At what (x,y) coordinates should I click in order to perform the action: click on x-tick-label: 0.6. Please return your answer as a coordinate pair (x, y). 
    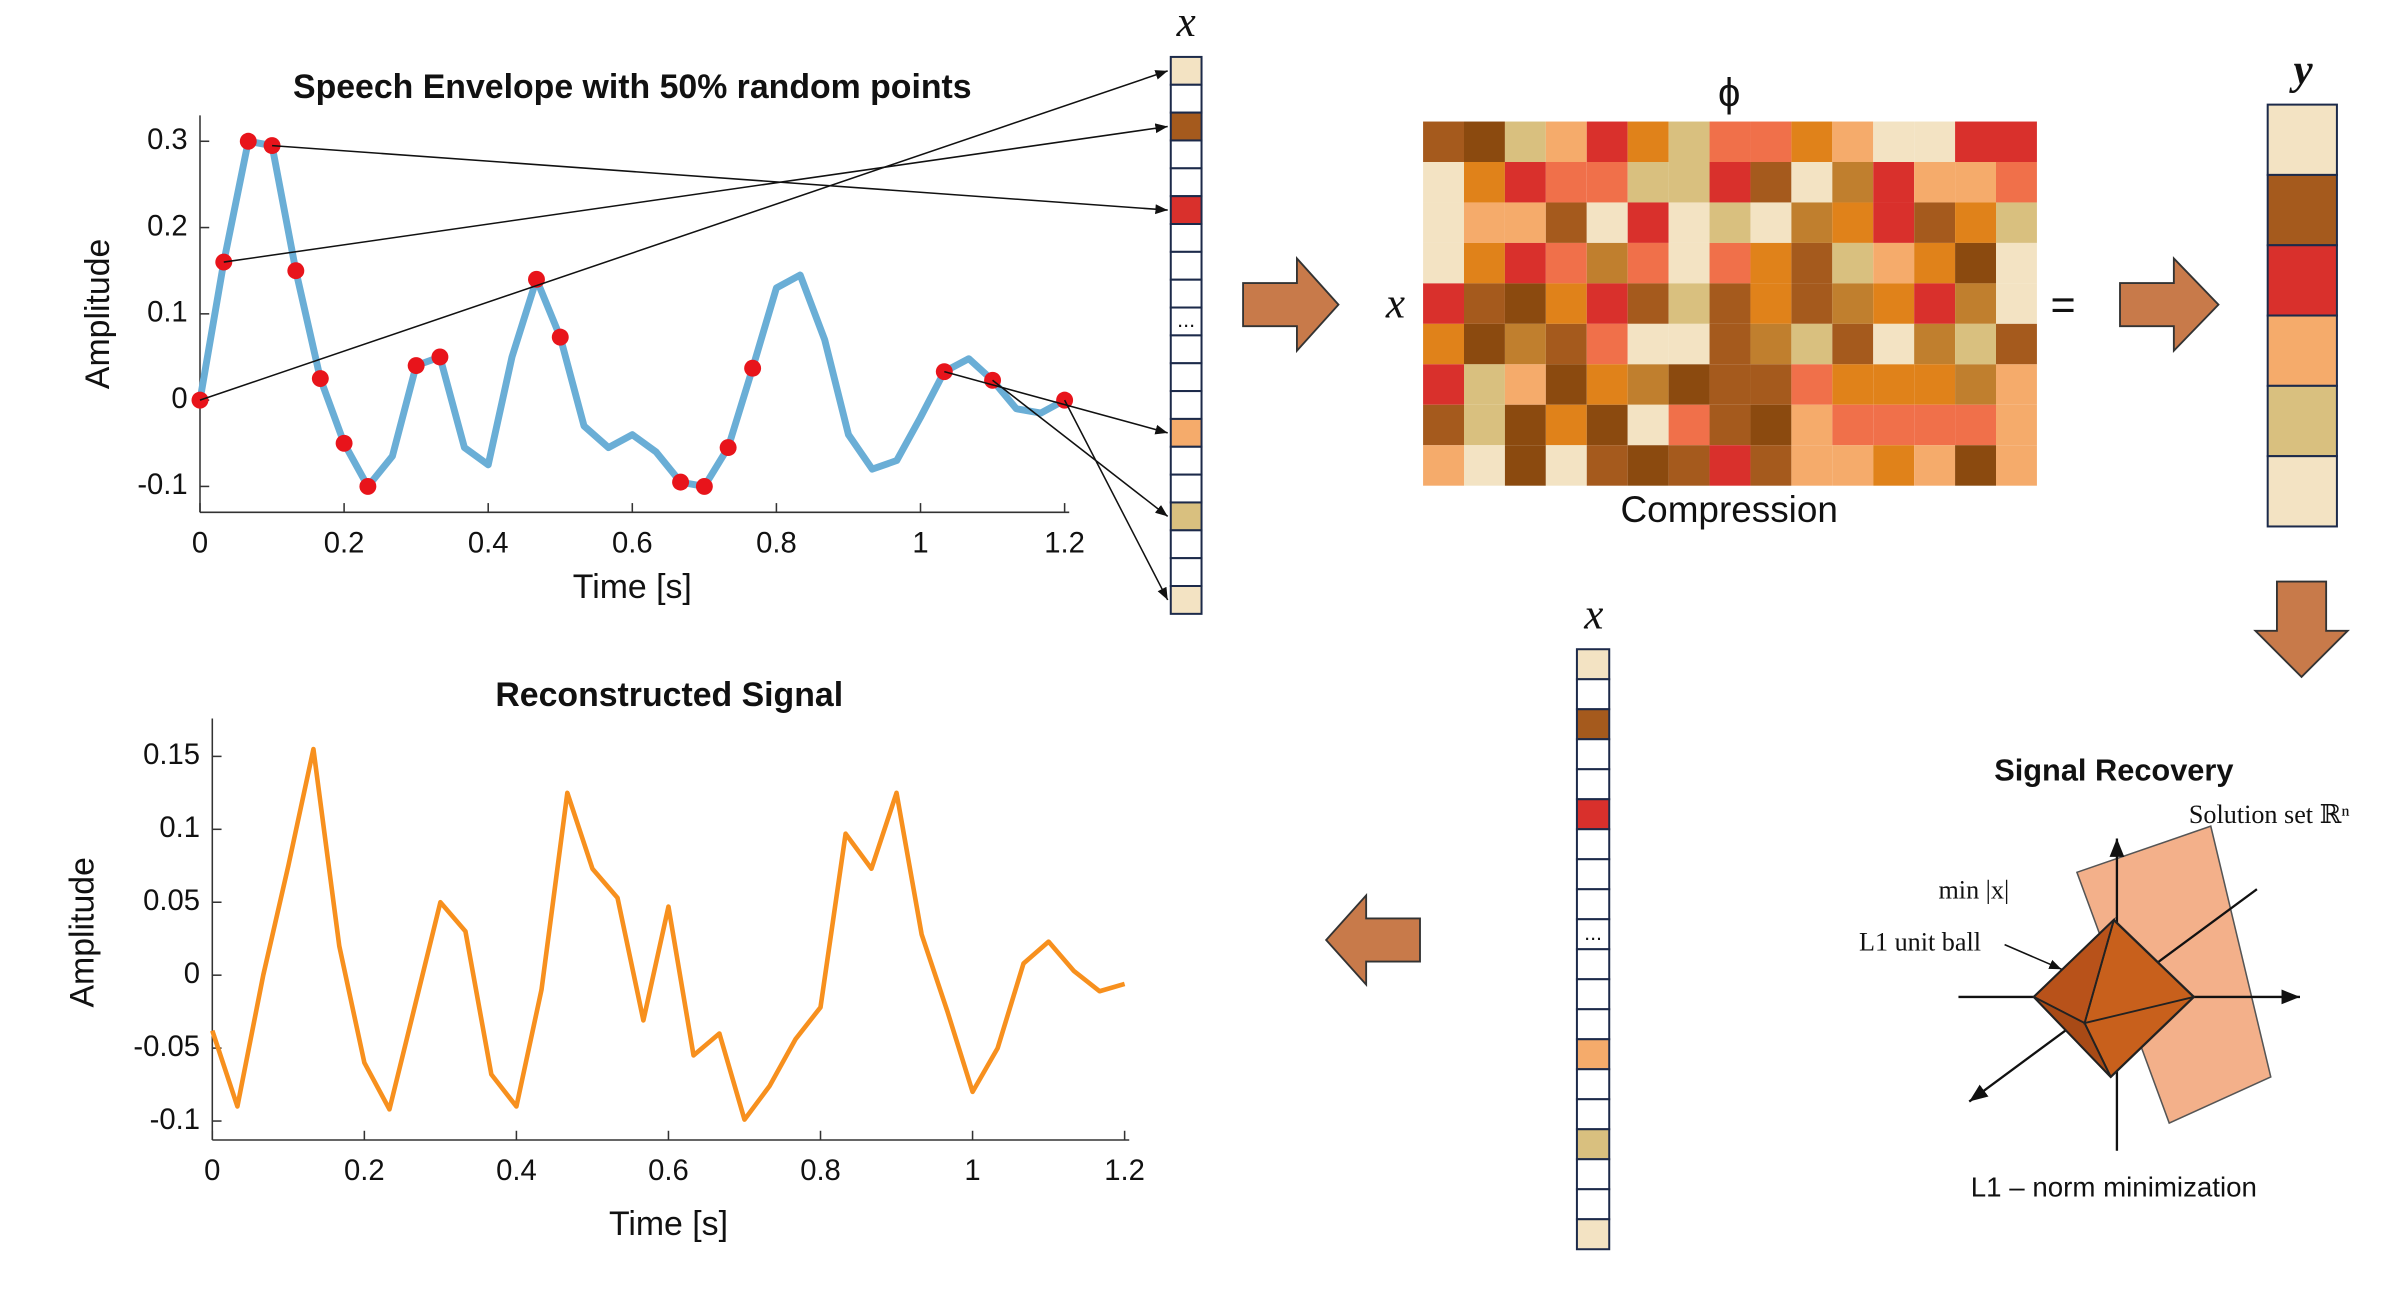
    Looking at the image, I should click on (668, 1171).